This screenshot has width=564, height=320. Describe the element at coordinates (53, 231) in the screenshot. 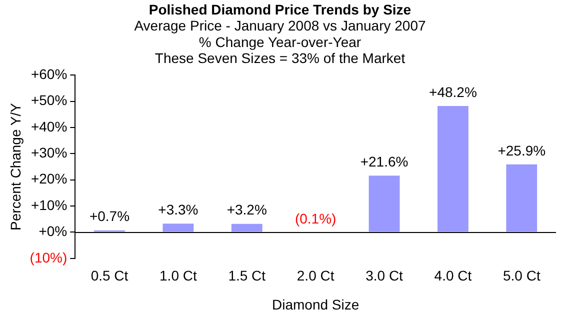

I see `y-tick-label: +0%` at that location.